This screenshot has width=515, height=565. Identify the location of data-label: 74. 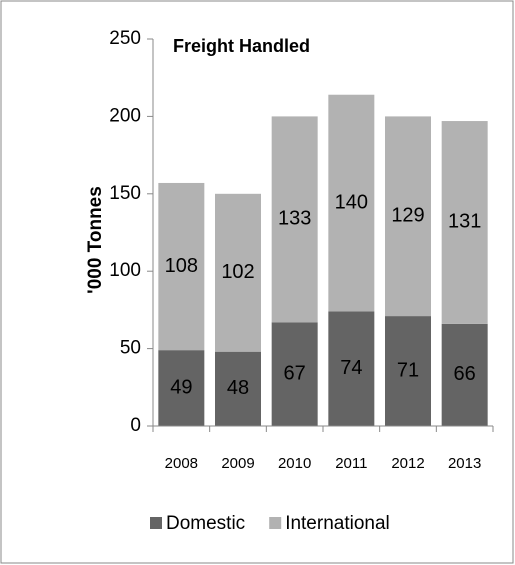
(351, 368).